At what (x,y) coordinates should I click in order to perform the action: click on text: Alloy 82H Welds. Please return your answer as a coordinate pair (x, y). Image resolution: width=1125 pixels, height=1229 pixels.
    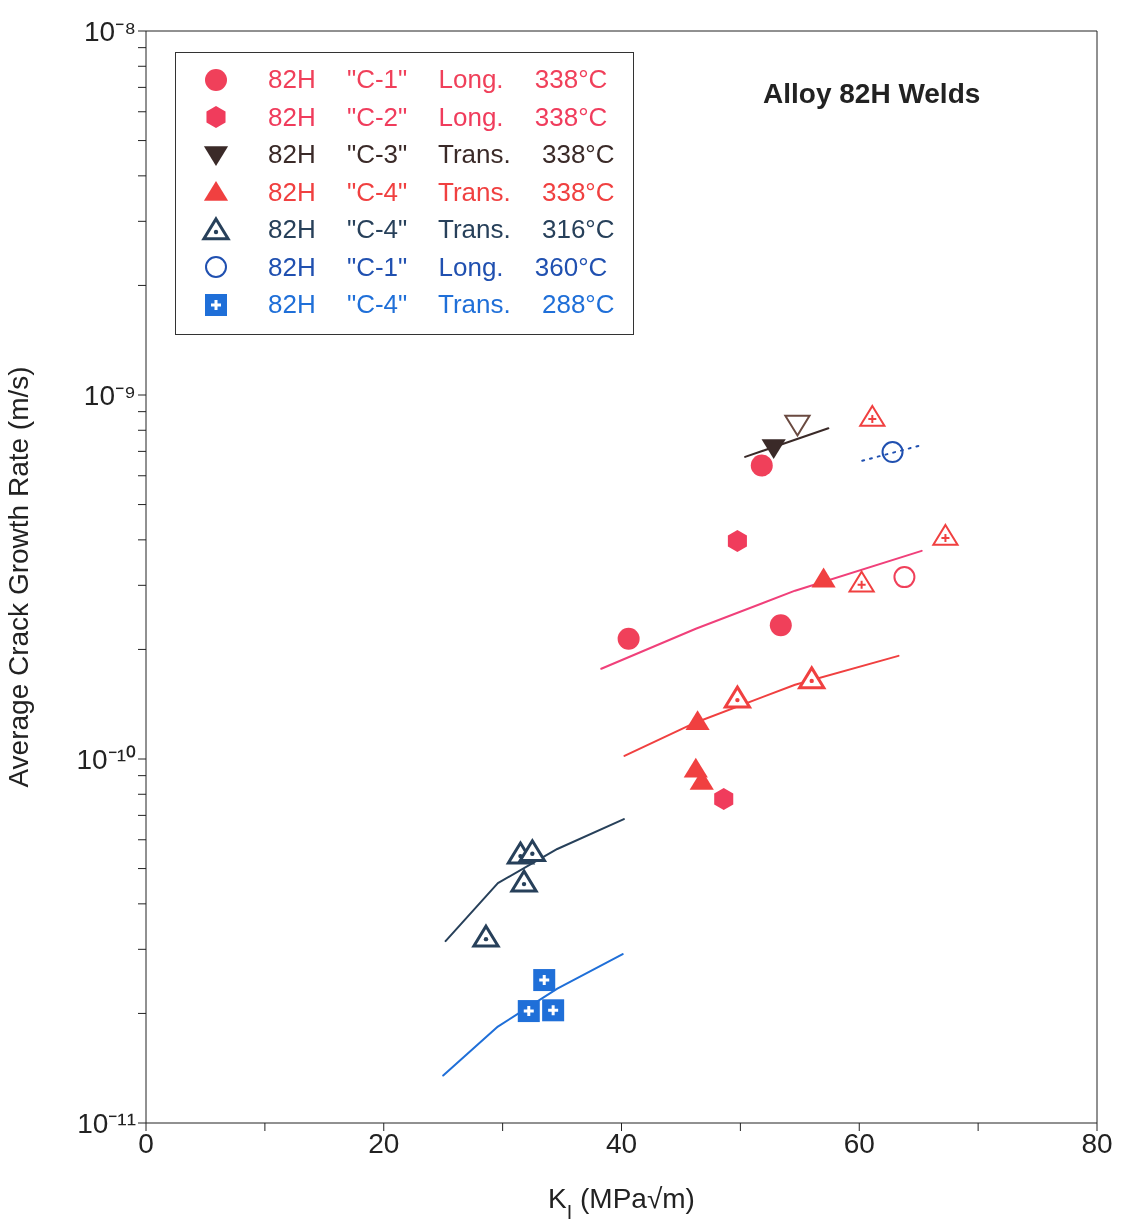
    Looking at the image, I should click on (872, 94).